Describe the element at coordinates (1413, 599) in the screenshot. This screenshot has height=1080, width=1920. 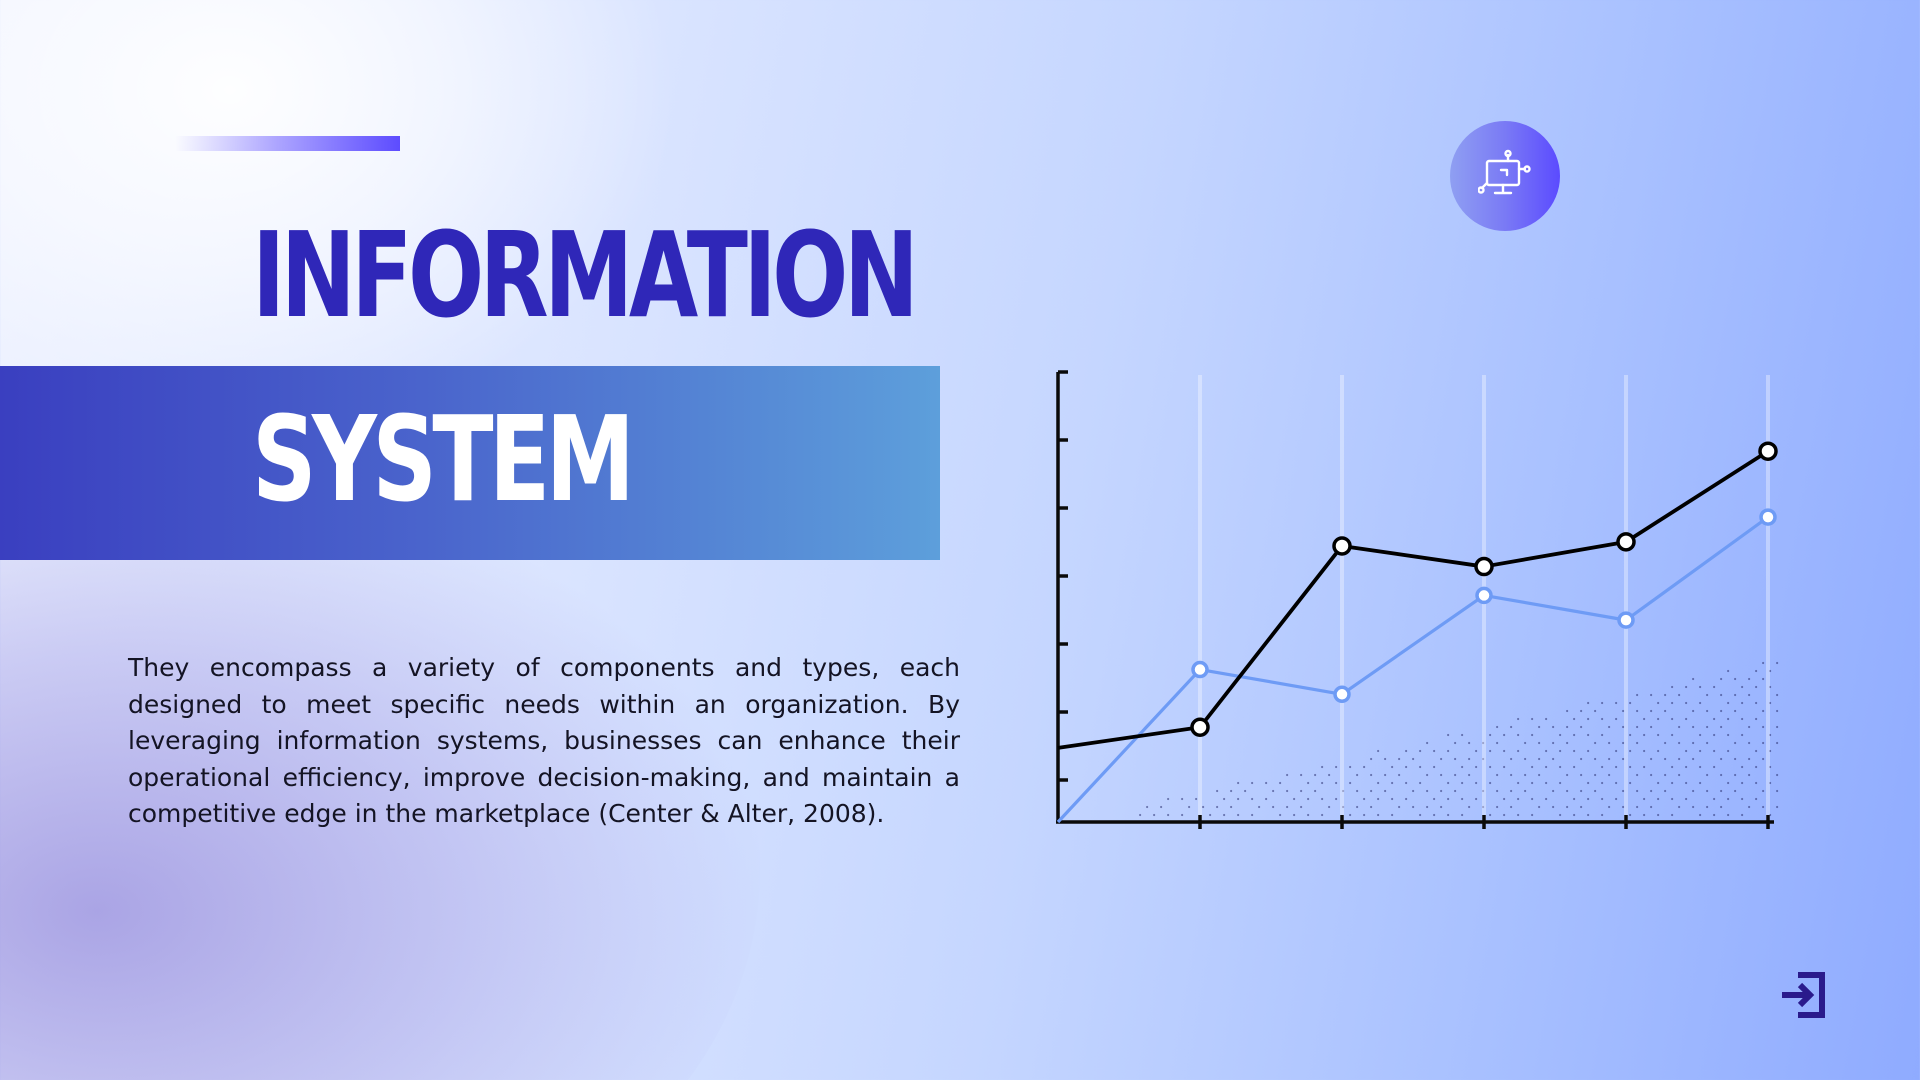
I see `series-dark-line` at that location.